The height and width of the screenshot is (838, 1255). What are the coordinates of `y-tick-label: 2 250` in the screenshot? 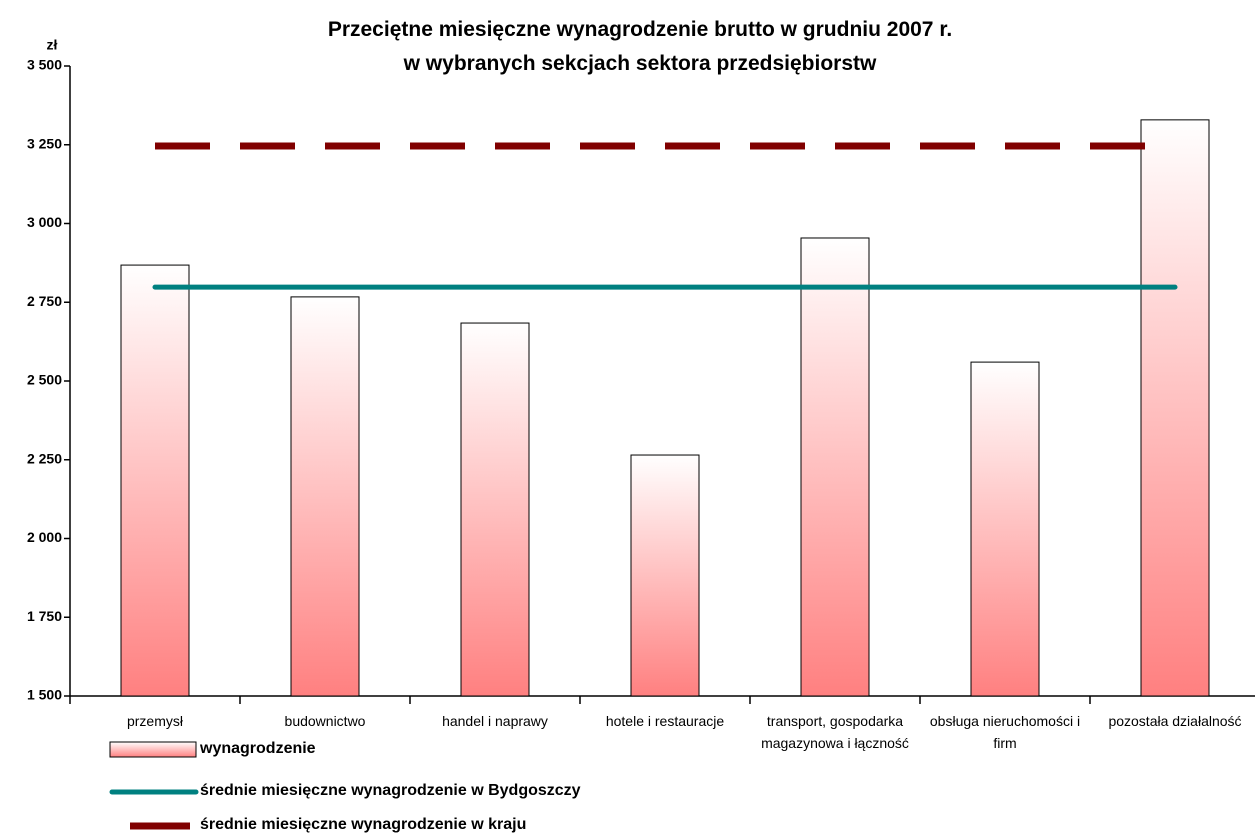 It's located at (44, 458).